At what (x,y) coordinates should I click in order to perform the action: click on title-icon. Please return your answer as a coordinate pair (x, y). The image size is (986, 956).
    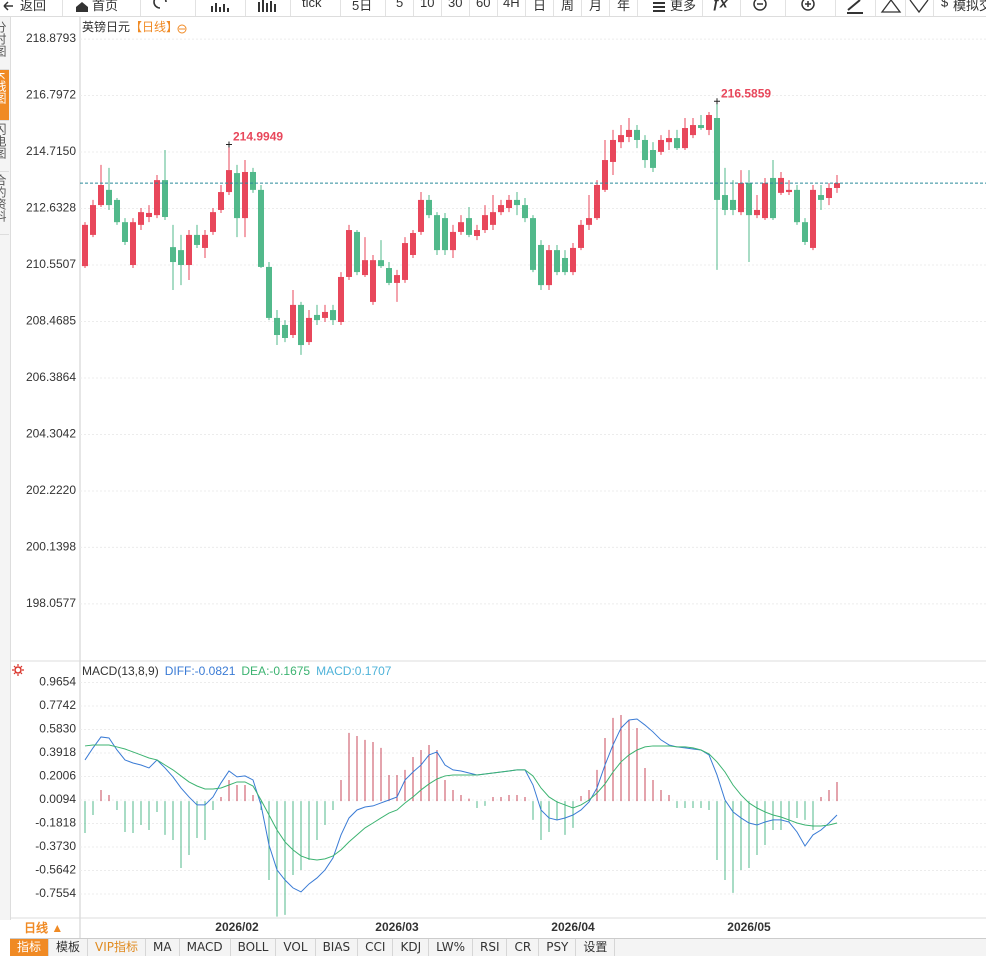
    Looking at the image, I should click on (182, 29).